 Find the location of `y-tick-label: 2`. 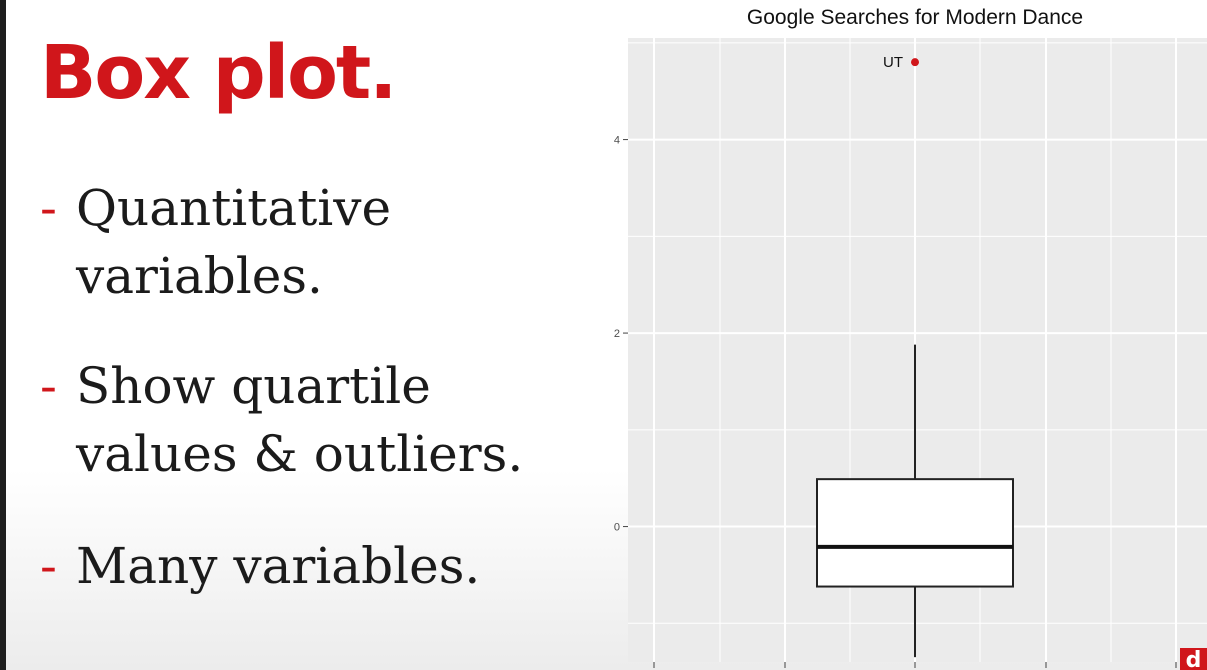

y-tick-label: 2 is located at coordinates (617, 334).